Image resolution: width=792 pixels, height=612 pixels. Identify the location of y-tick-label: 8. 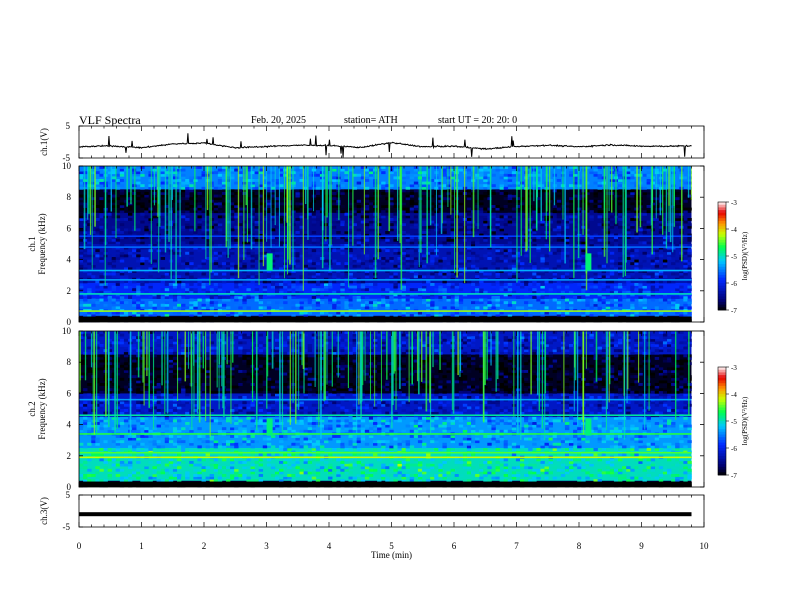
(69, 197).